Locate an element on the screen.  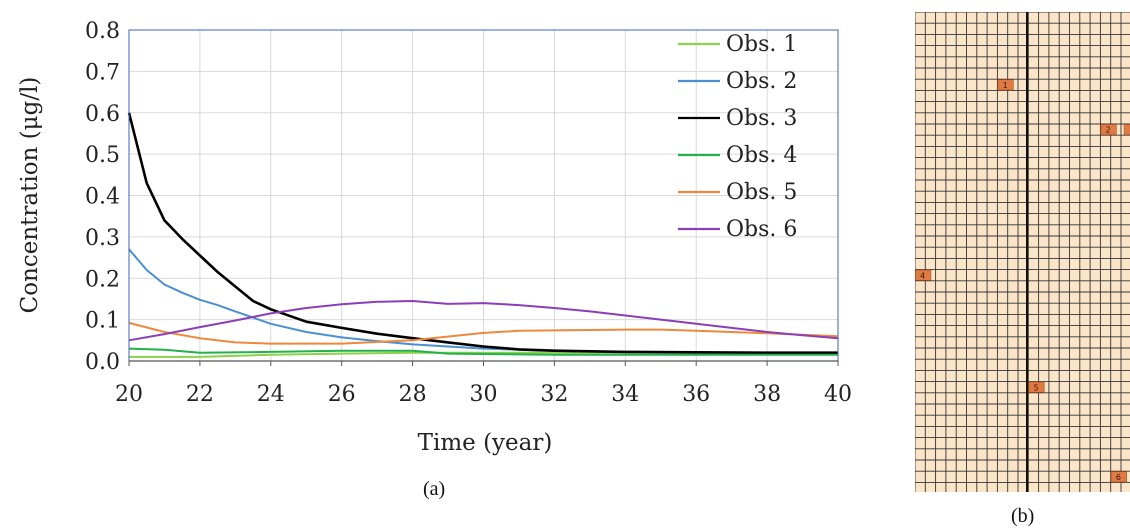
x-tick-label: 34 is located at coordinates (625, 394).